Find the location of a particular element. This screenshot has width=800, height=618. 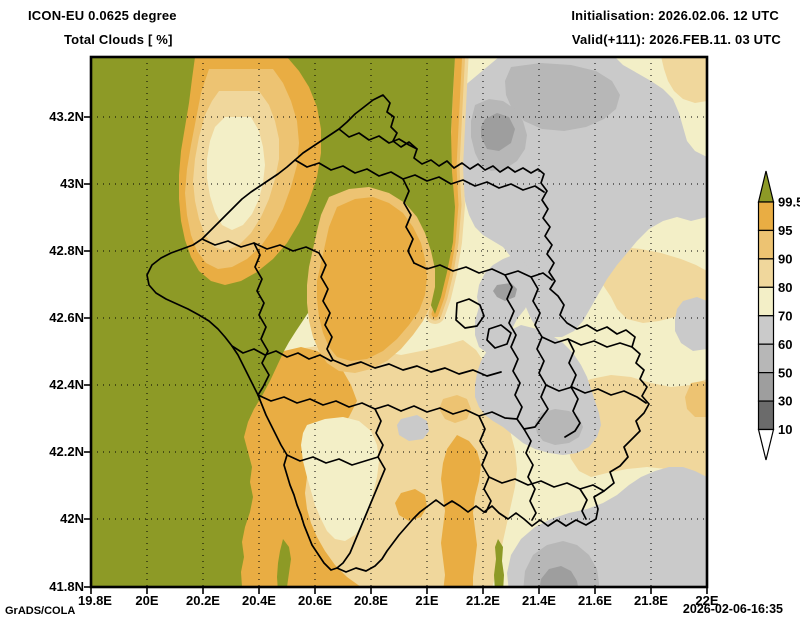

x-tick-label: 21E is located at coordinates (426, 600).